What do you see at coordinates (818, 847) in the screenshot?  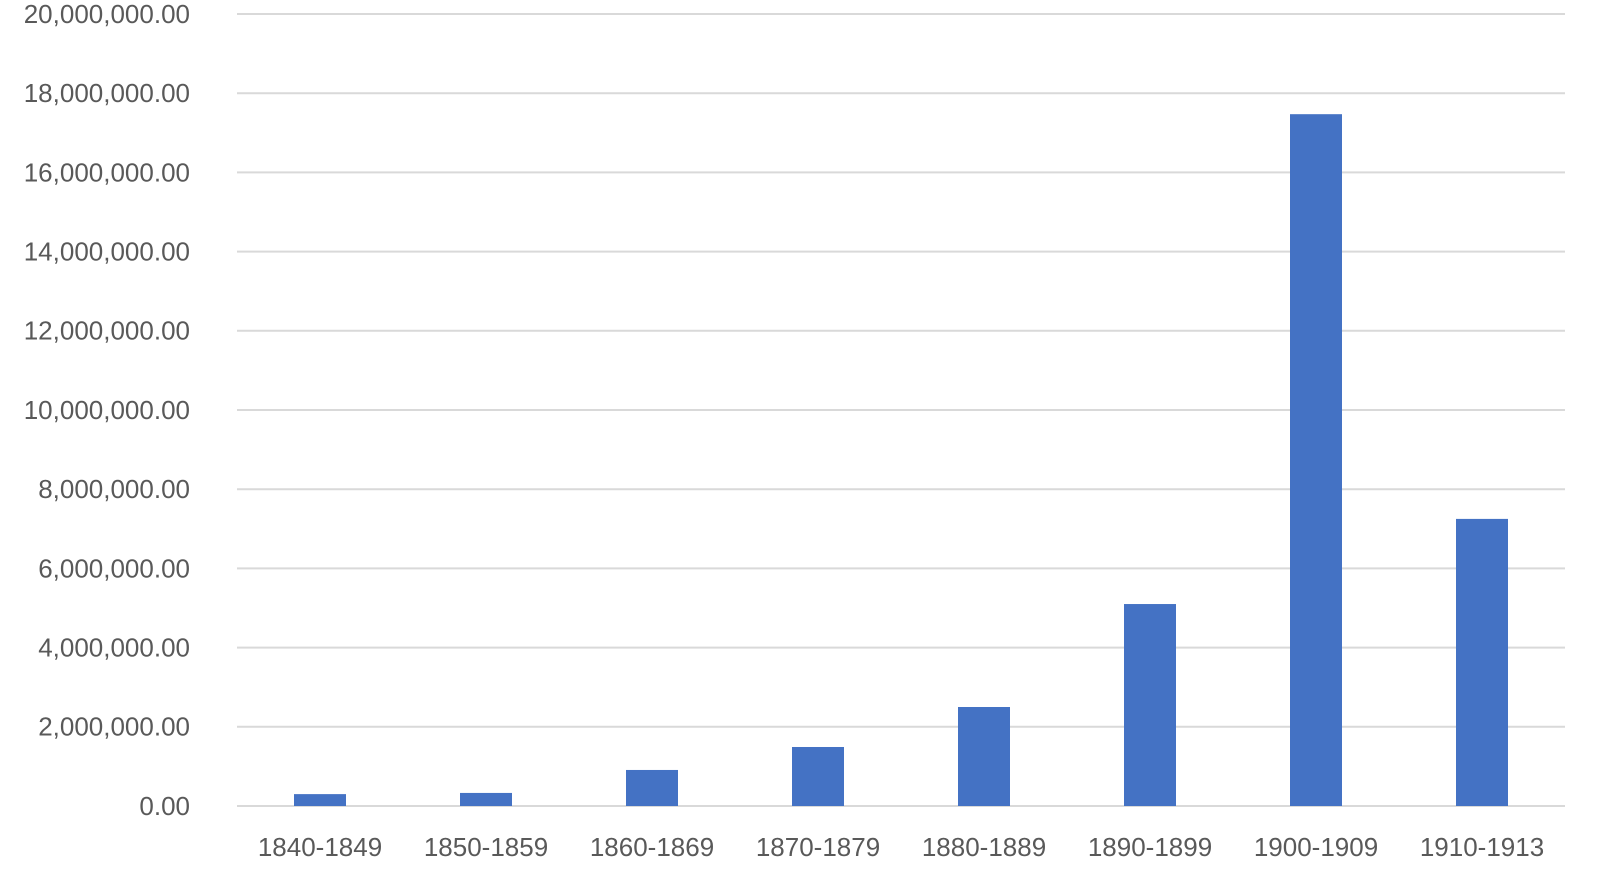 I see `x-tick-label: 1870-1879` at bounding box center [818, 847].